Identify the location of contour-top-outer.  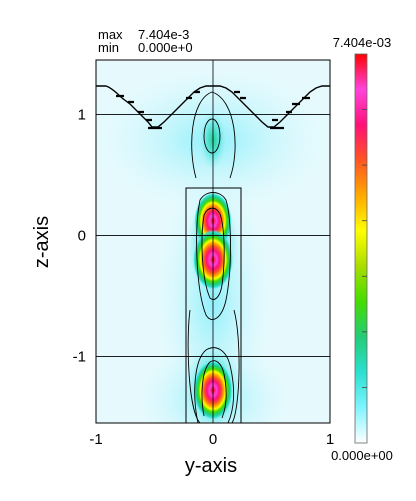
(213, 135).